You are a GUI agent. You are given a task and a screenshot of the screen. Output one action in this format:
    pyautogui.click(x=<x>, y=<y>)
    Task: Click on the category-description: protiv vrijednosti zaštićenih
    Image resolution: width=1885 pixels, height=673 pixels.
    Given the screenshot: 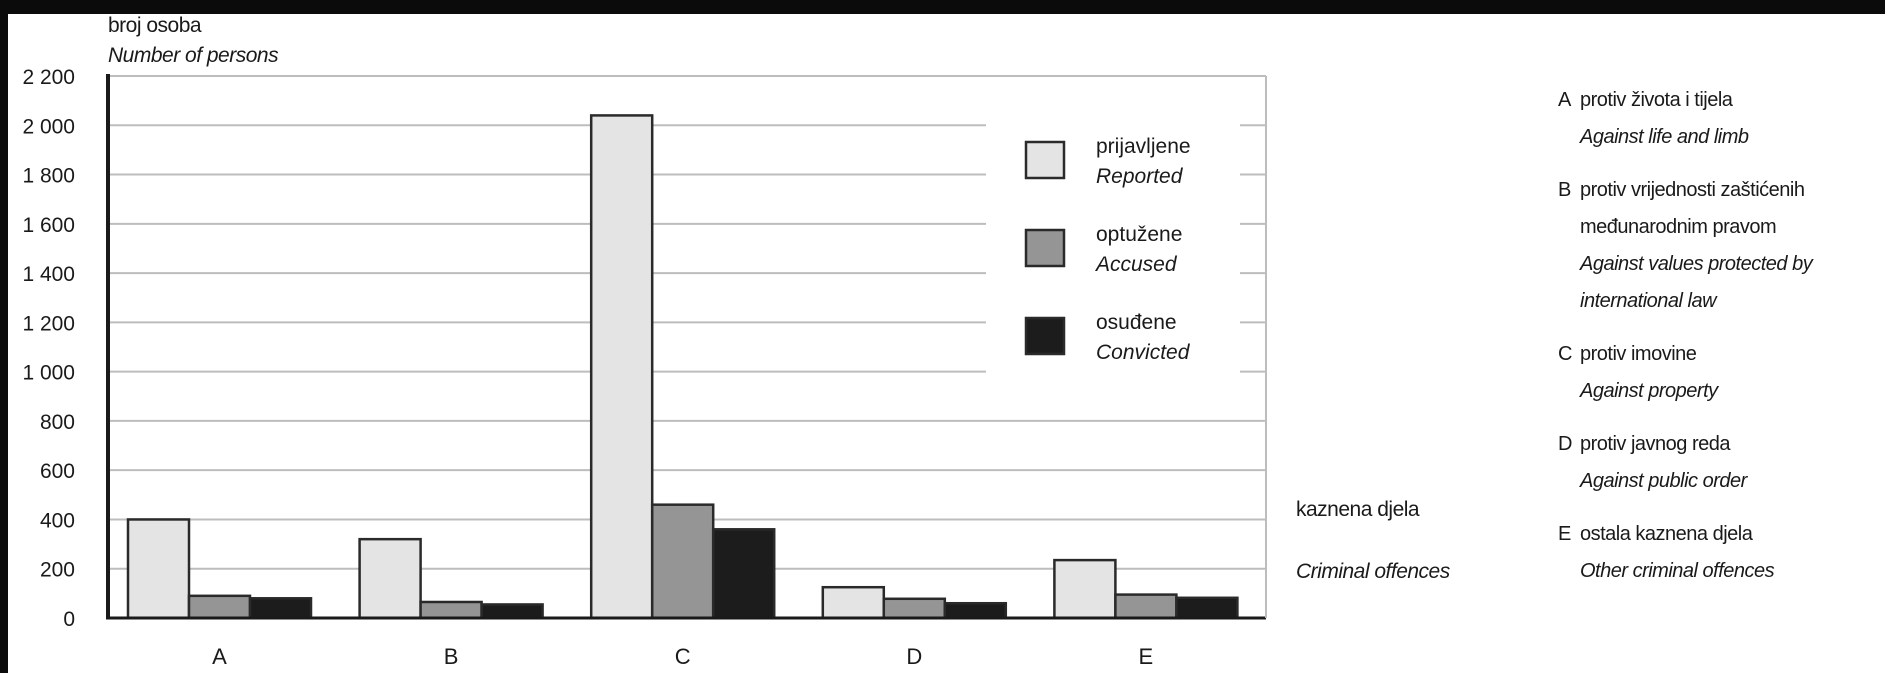 What is the action you would take?
    pyautogui.click(x=1692, y=190)
    